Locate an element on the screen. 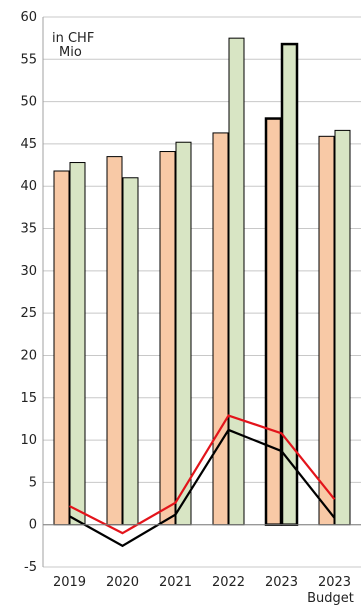  y-tick-label: -5 is located at coordinates (30, 567).